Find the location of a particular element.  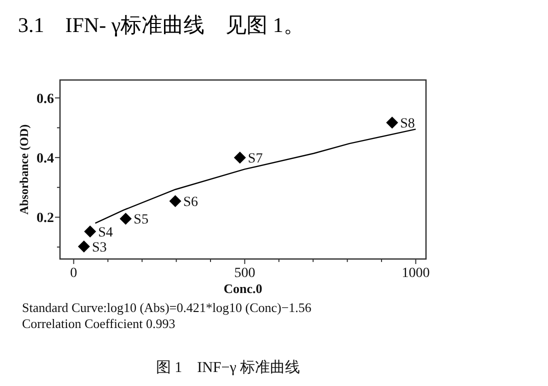

line-series is located at coordinates (255, 176).